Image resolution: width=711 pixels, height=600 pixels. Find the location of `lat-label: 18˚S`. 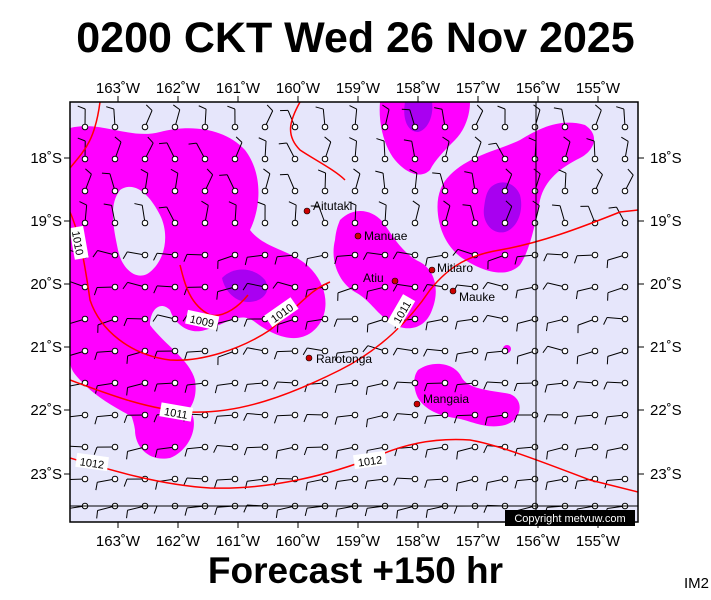

lat-label: 18˚S is located at coordinates (46, 158).